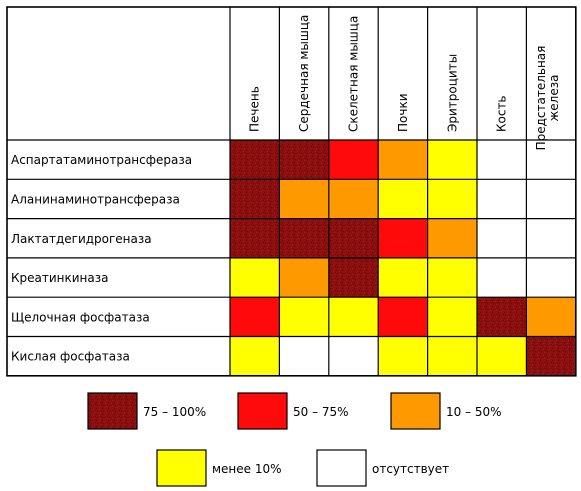 This screenshot has width=581, height=491. What do you see at coordinates (474, 412) in the screenshot?
I see `legend-label: 10 – 50%` at bounding box center [474, 412].